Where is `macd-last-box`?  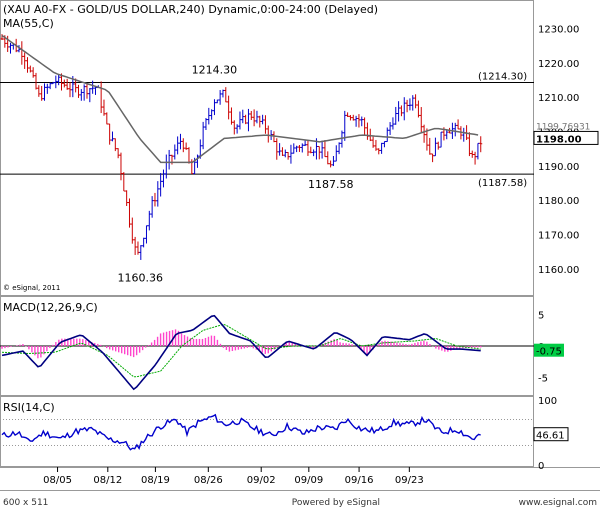
macd-last-box is located at coordinates (549, 350).